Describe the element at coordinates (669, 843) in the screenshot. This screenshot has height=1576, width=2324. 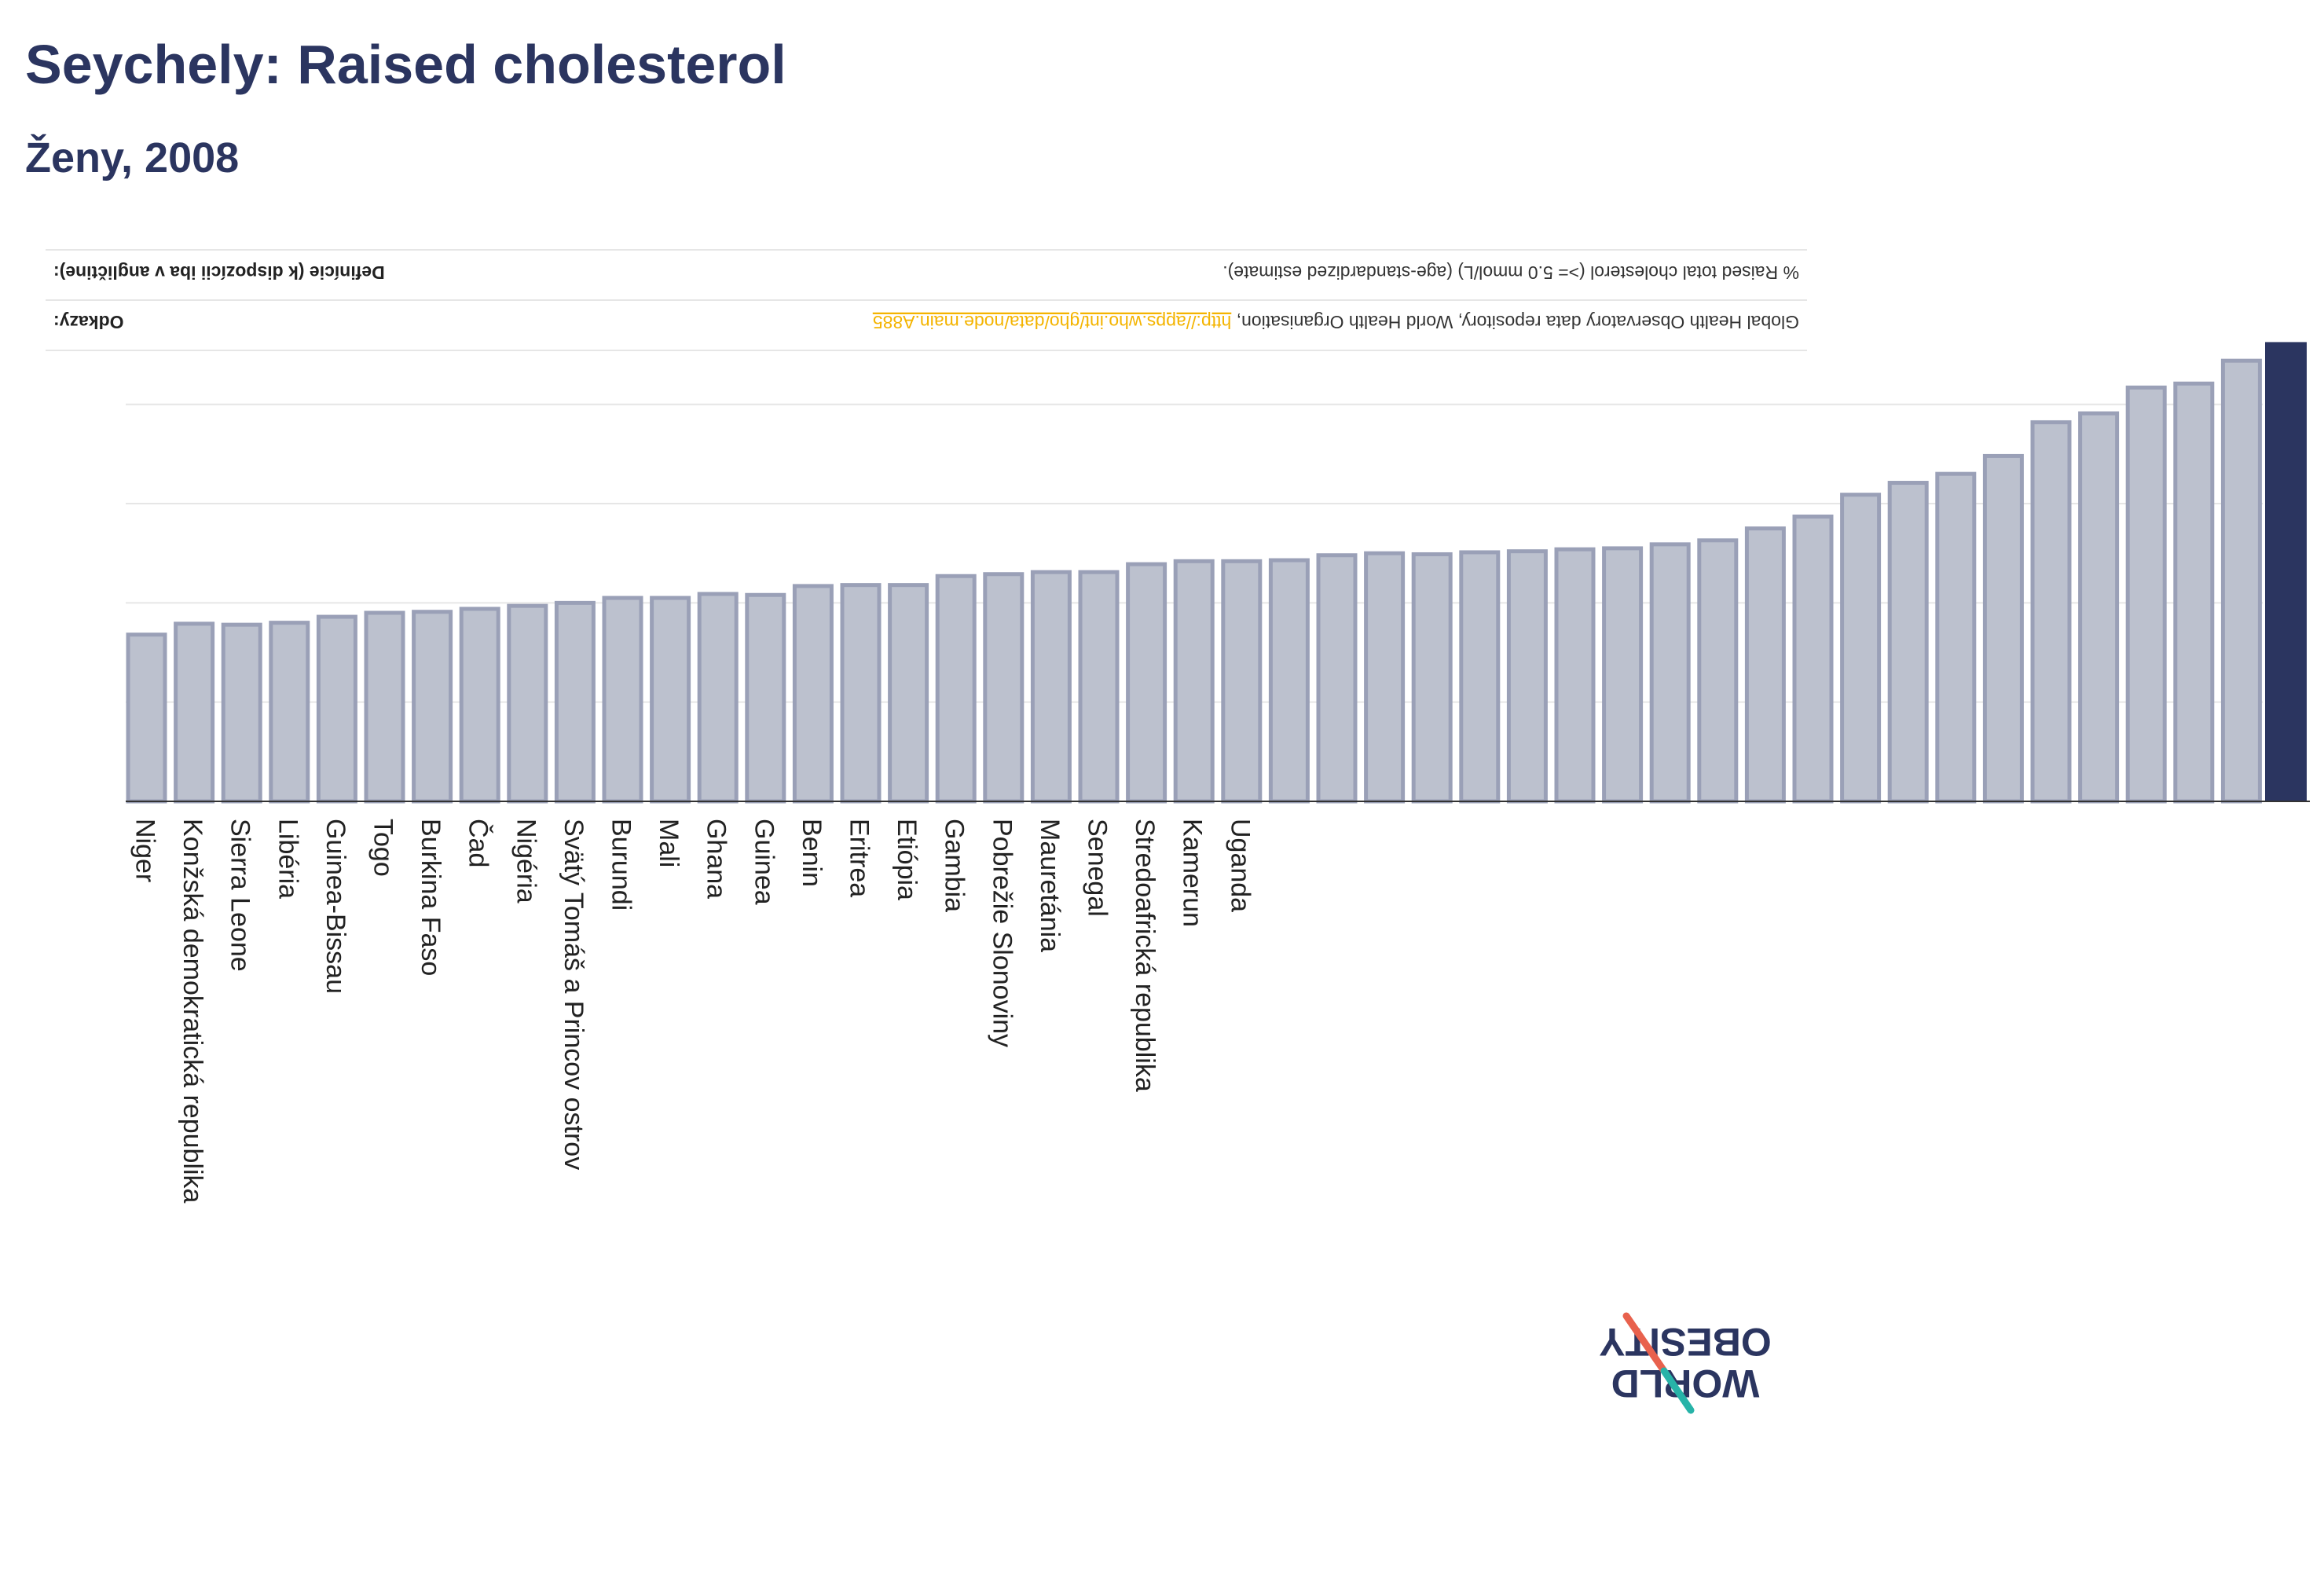
I see `x-tick-label: Mali` at that location.